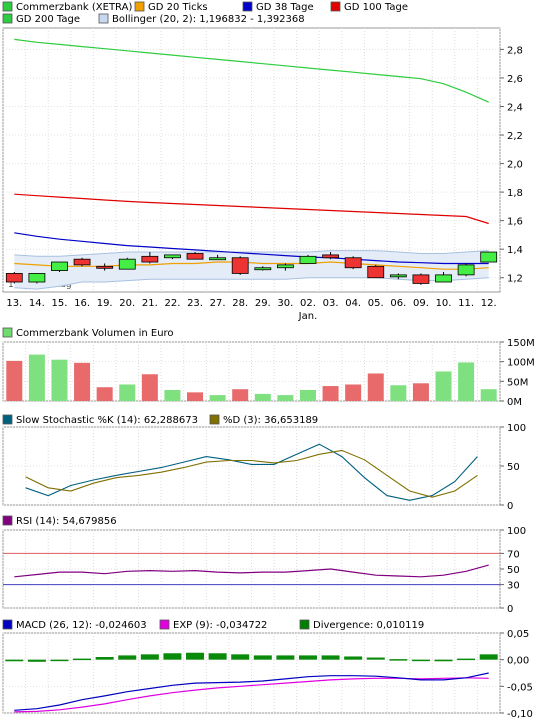 Image resolution: width=545 pixels, height=722 pixels. Describe the element at coordinates (48, 19) in the screenshot. I see `legend-label: GD 200 Tage` at that location.